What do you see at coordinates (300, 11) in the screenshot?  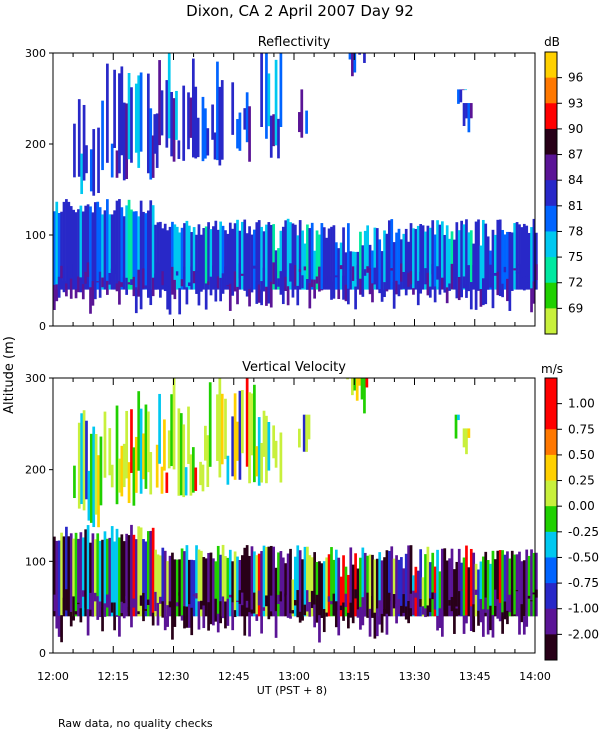 I see `figure-title: Dixon, CA 2 April 2007 Day 92` at bounding box center [300, 11].